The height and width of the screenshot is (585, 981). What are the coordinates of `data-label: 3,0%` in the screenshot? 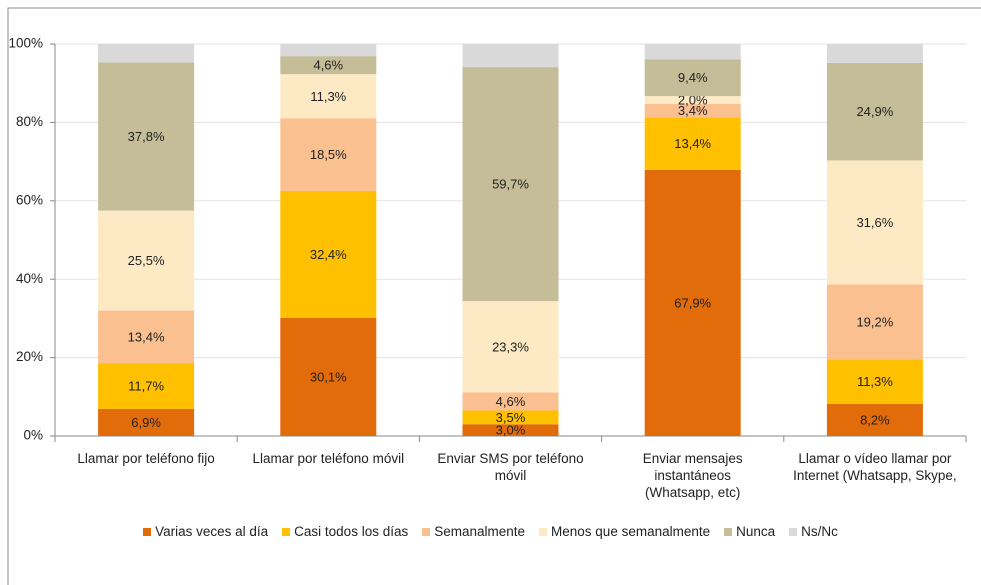 It's located at (511, 430).